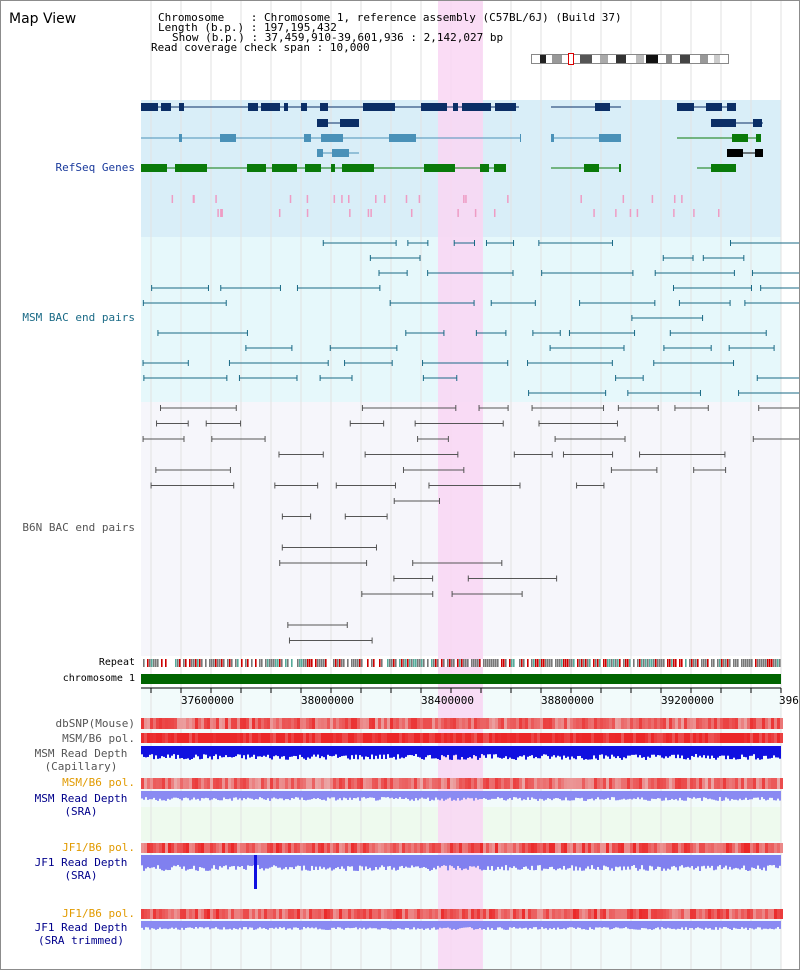 This screenshot has height=970, width=800. Describe the element at coordinates (81, 934) in the screenshot. I see `jf1-read-depth-trimmed-label: JF1 Read Depth (SRA trimmed)` at that location.